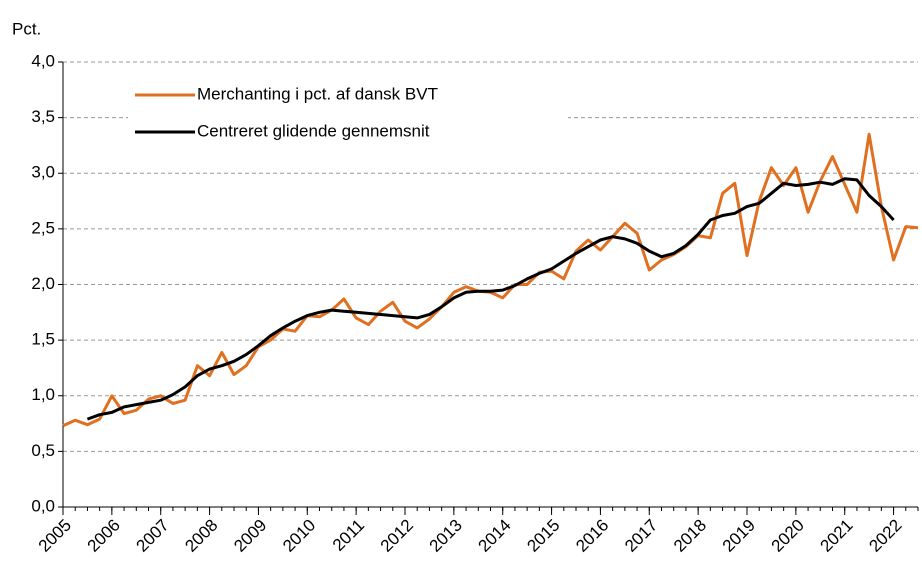 The width and height of the screenshot is (922, 572). I want to click on x-tick-label: 2017, so click(641, 536).